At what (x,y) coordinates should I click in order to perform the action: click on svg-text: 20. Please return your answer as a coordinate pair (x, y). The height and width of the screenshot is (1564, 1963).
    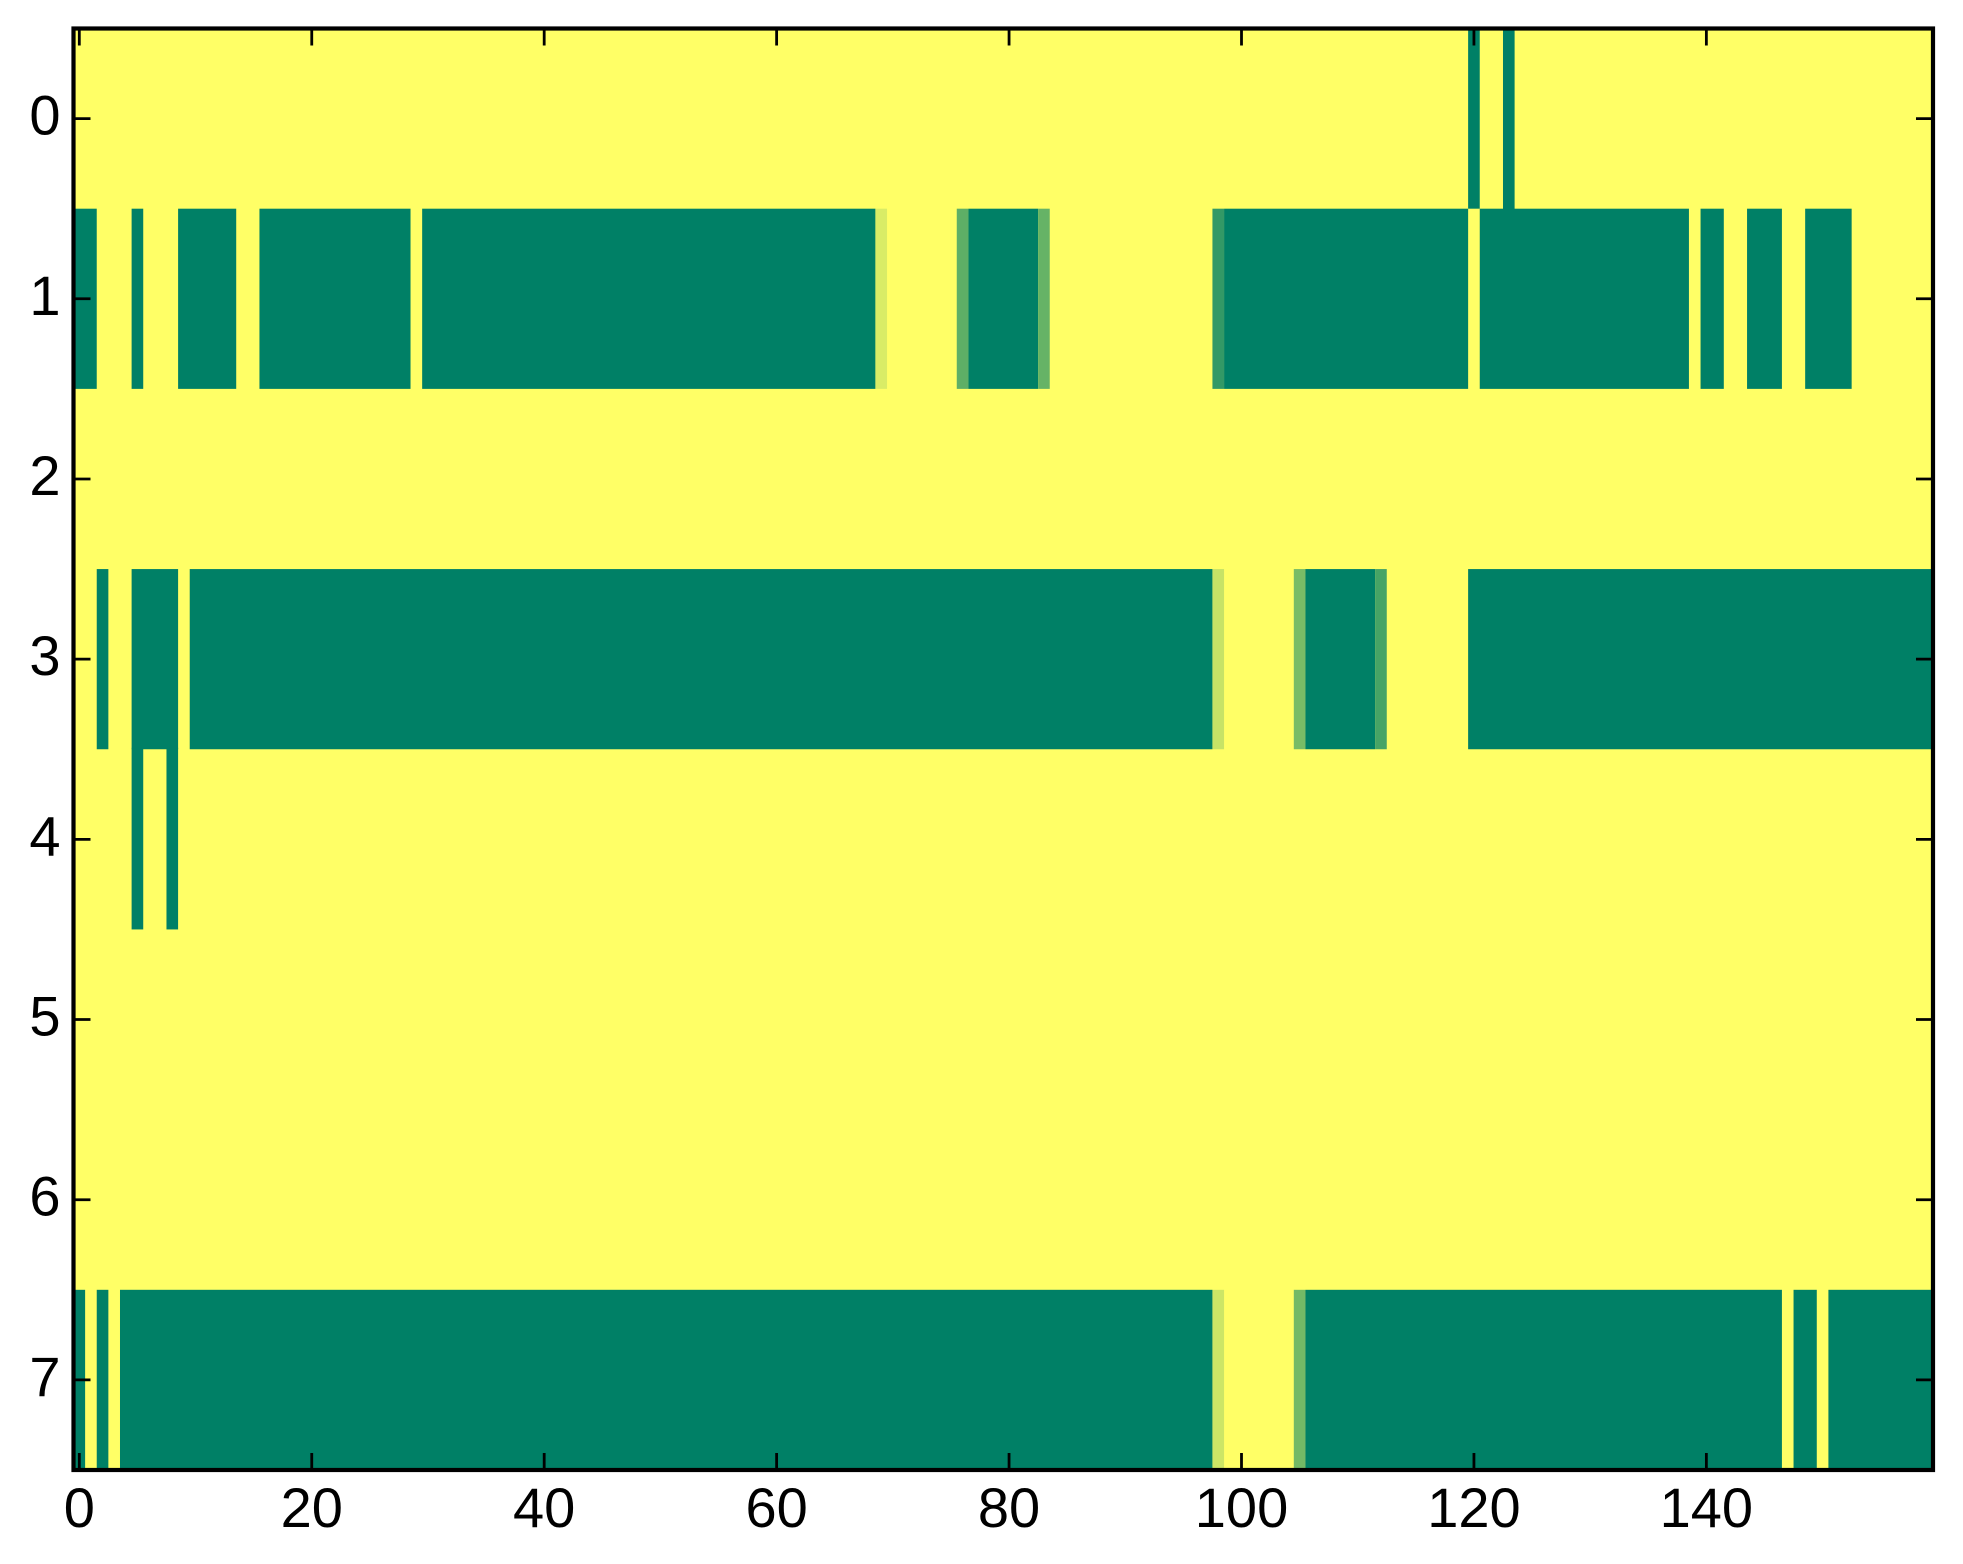
    Looking at the image, I should click on (312, 1507).